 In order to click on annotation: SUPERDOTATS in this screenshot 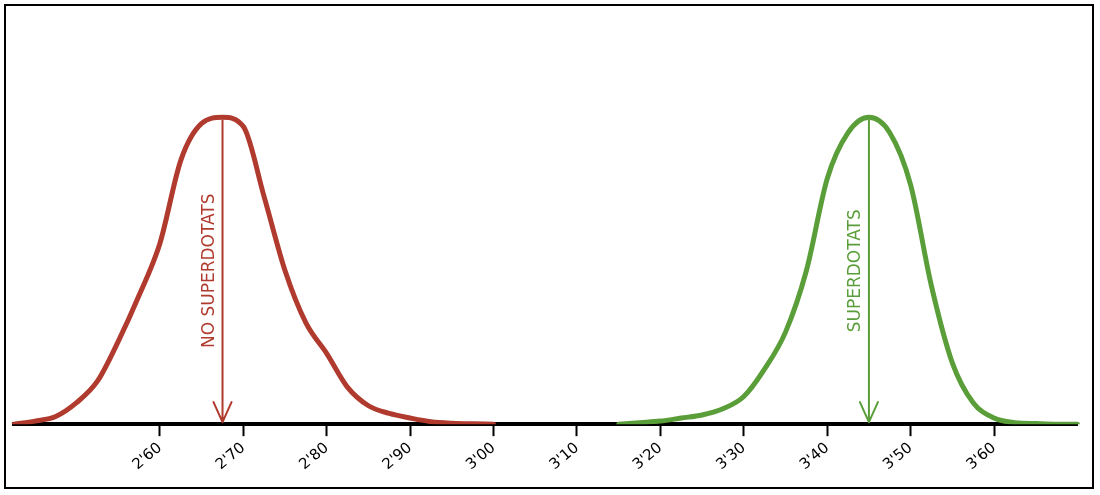, I will do `click(853, 271)`.